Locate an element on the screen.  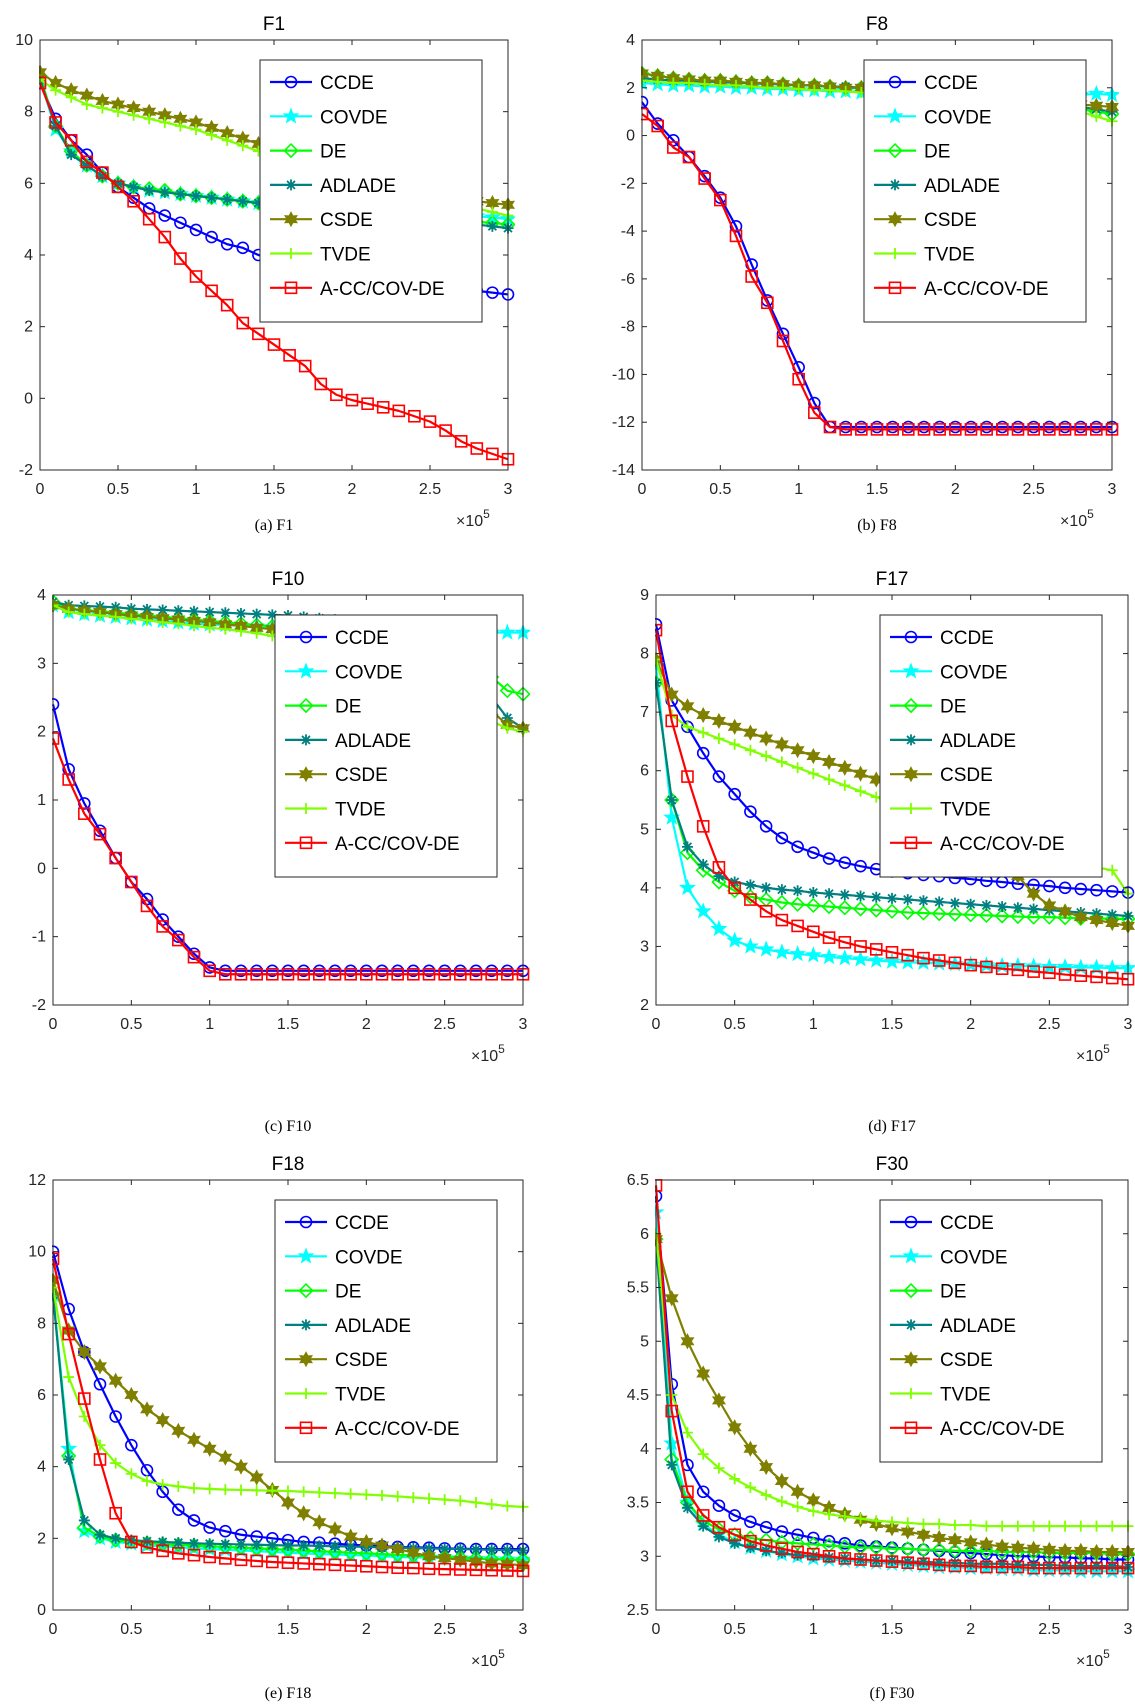
x-tick-label: 1 is located at coordinates (196, 489).